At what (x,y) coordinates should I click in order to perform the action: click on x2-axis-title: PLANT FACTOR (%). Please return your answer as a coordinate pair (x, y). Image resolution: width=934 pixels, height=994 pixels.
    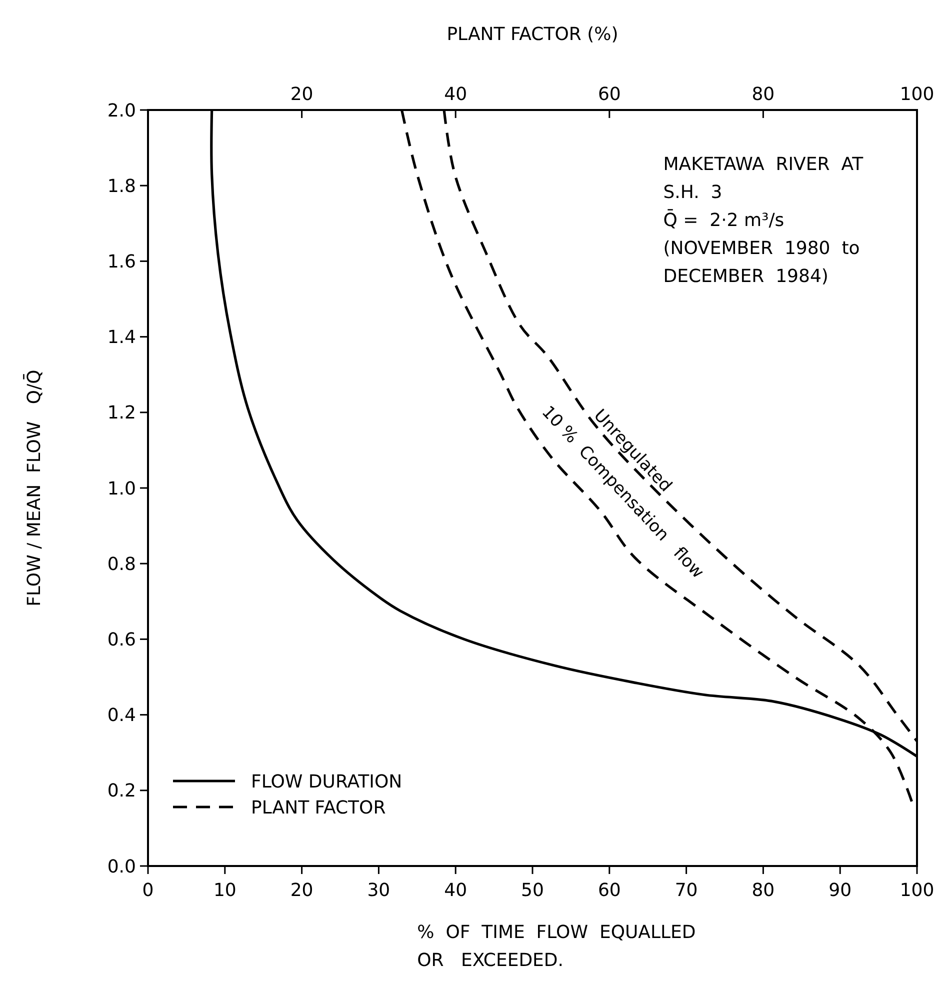
    Looking at the image, I should click on (532, 34).